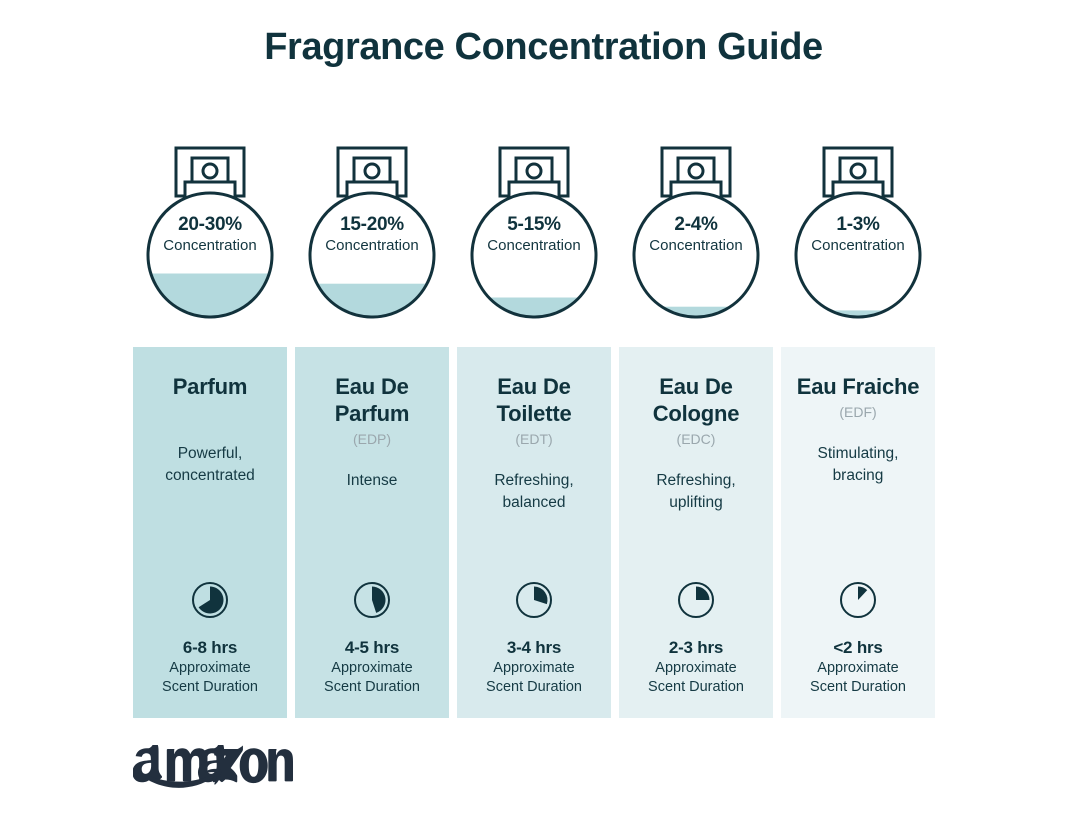 The height and width of the screenshot is (829, 1087). I want to click on duration-block: 3-4 hrs Approximate Scent Duration, so click(534, 667).